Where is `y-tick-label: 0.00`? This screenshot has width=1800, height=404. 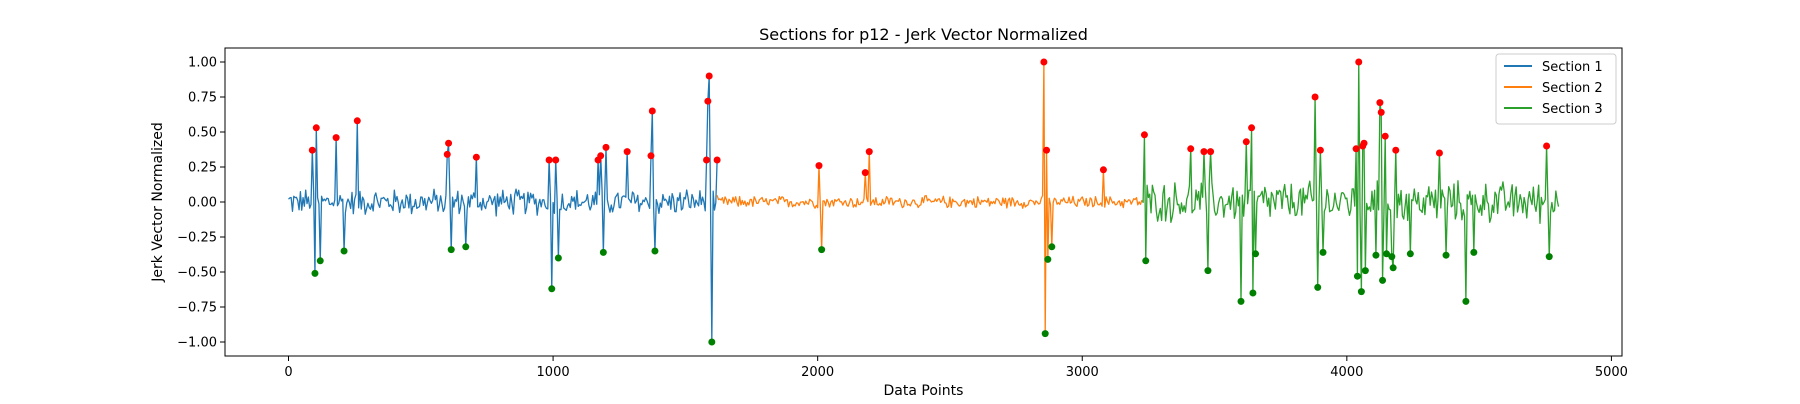 y-tick-label: 0.00 is located at coordinates (202, 203).